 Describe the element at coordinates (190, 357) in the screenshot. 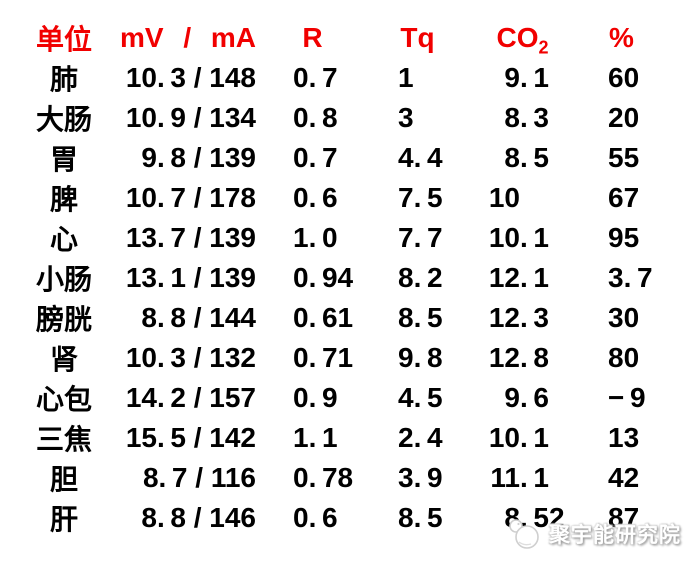

I see `mv-ma-value: 10. 3 / 132` at that location.